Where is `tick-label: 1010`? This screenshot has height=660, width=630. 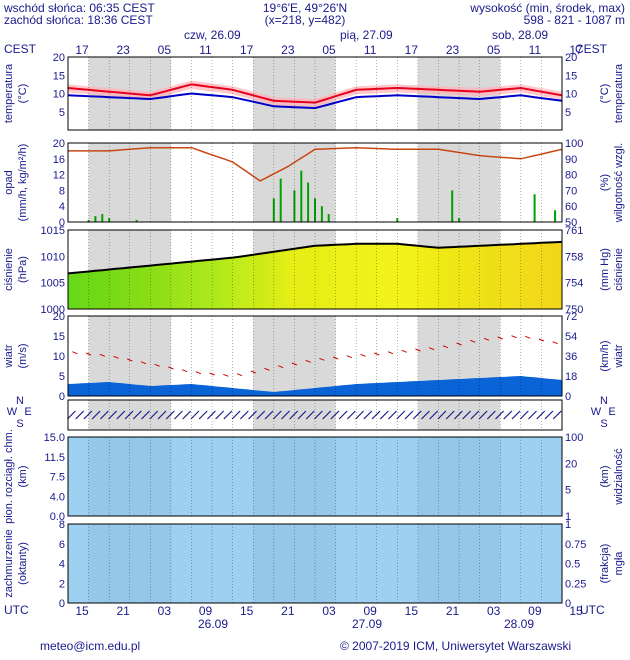 tick-label: 1010 is located at coordinates (53, 257).